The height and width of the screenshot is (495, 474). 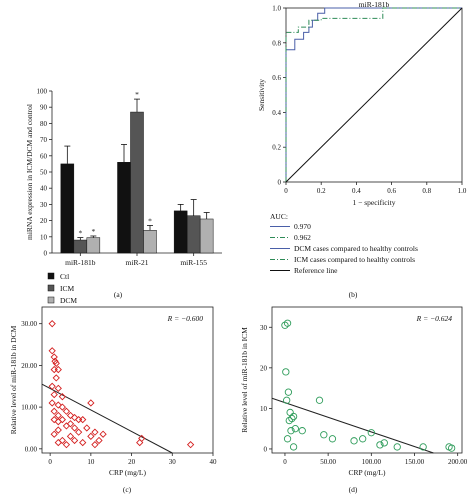 I want to click on x-tick-label: 150.00, so click(x=415, y=462).